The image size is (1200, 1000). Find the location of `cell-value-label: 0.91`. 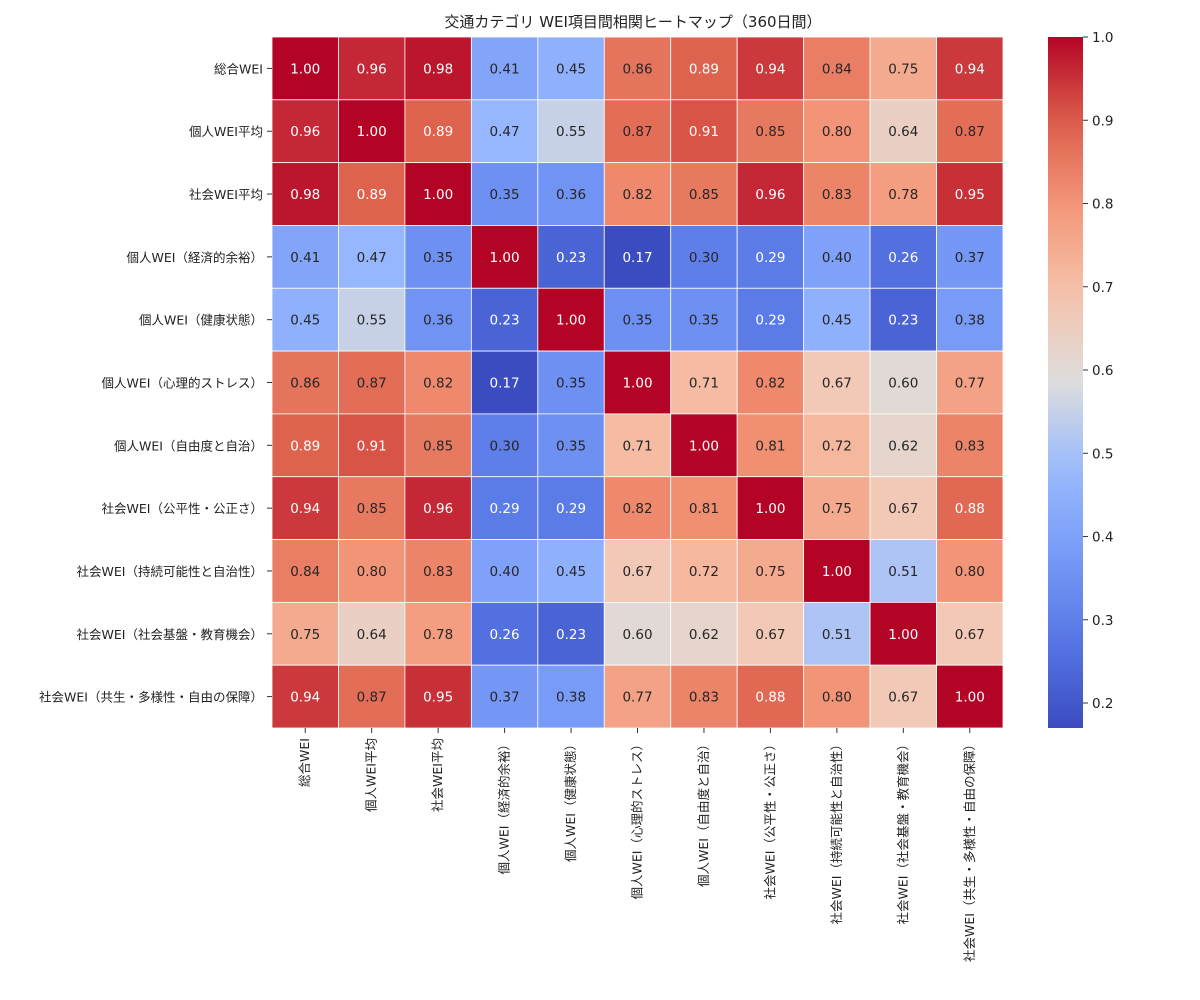

cell-value-label: 0.91 is located at coordinates (372, 446).